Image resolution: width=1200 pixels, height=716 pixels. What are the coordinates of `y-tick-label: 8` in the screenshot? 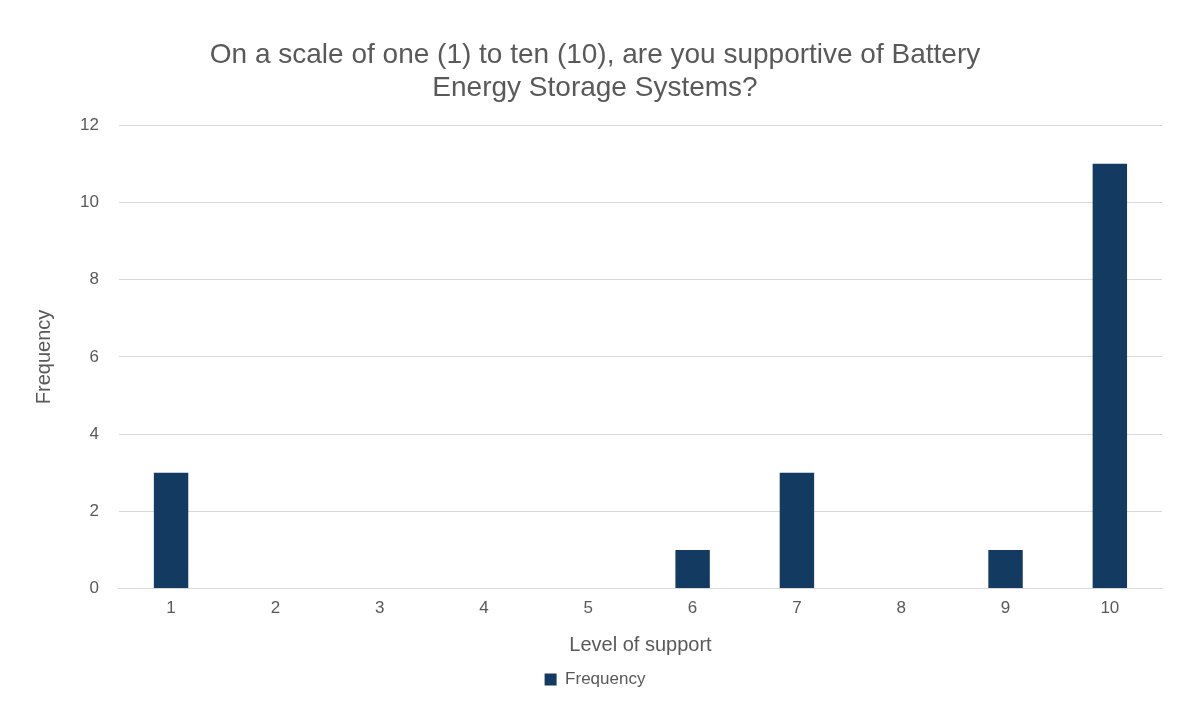 It's located at (94, 279).